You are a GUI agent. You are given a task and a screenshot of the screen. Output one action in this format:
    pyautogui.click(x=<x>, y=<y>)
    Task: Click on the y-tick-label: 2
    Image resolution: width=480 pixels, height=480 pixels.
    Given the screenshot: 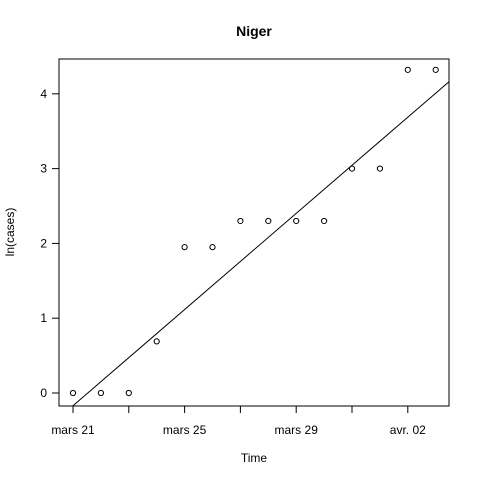 What is the action you would take?
    pyautogui.click(x=43, y=243)
    